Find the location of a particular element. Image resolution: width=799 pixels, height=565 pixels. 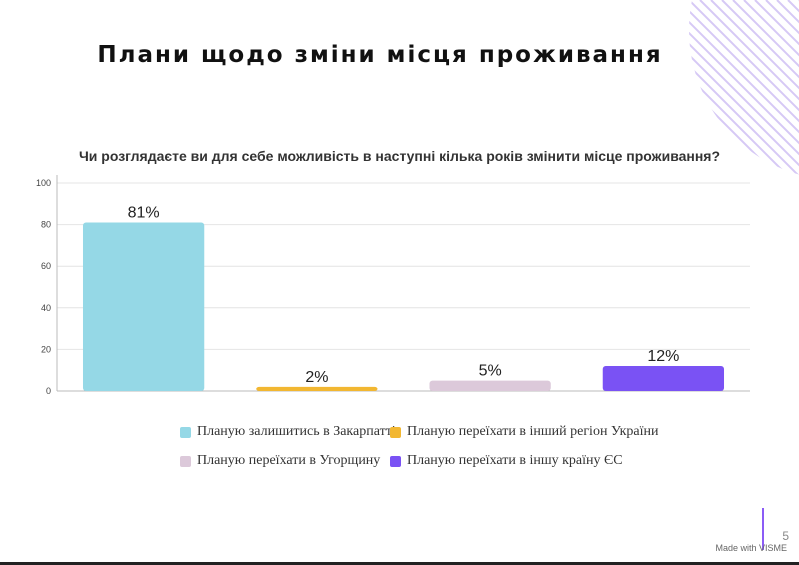

data-label: 81% is located at coordinates (144, 213).